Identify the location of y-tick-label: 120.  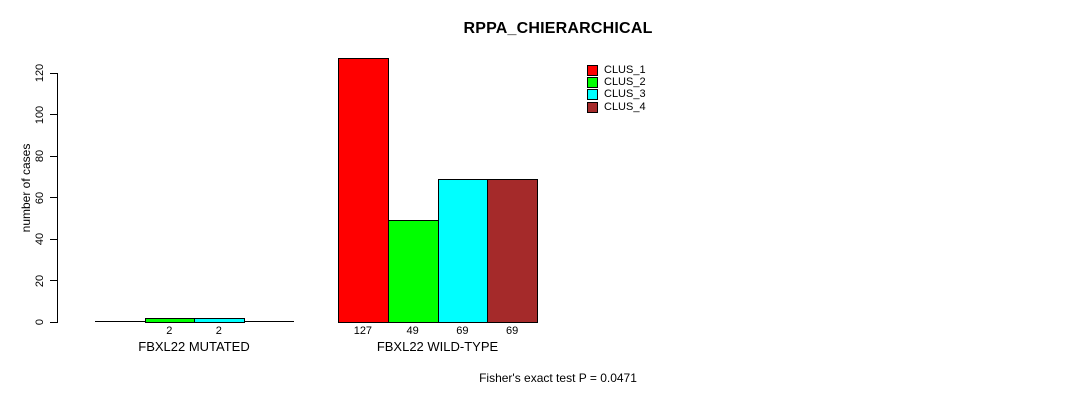
(40, 73).